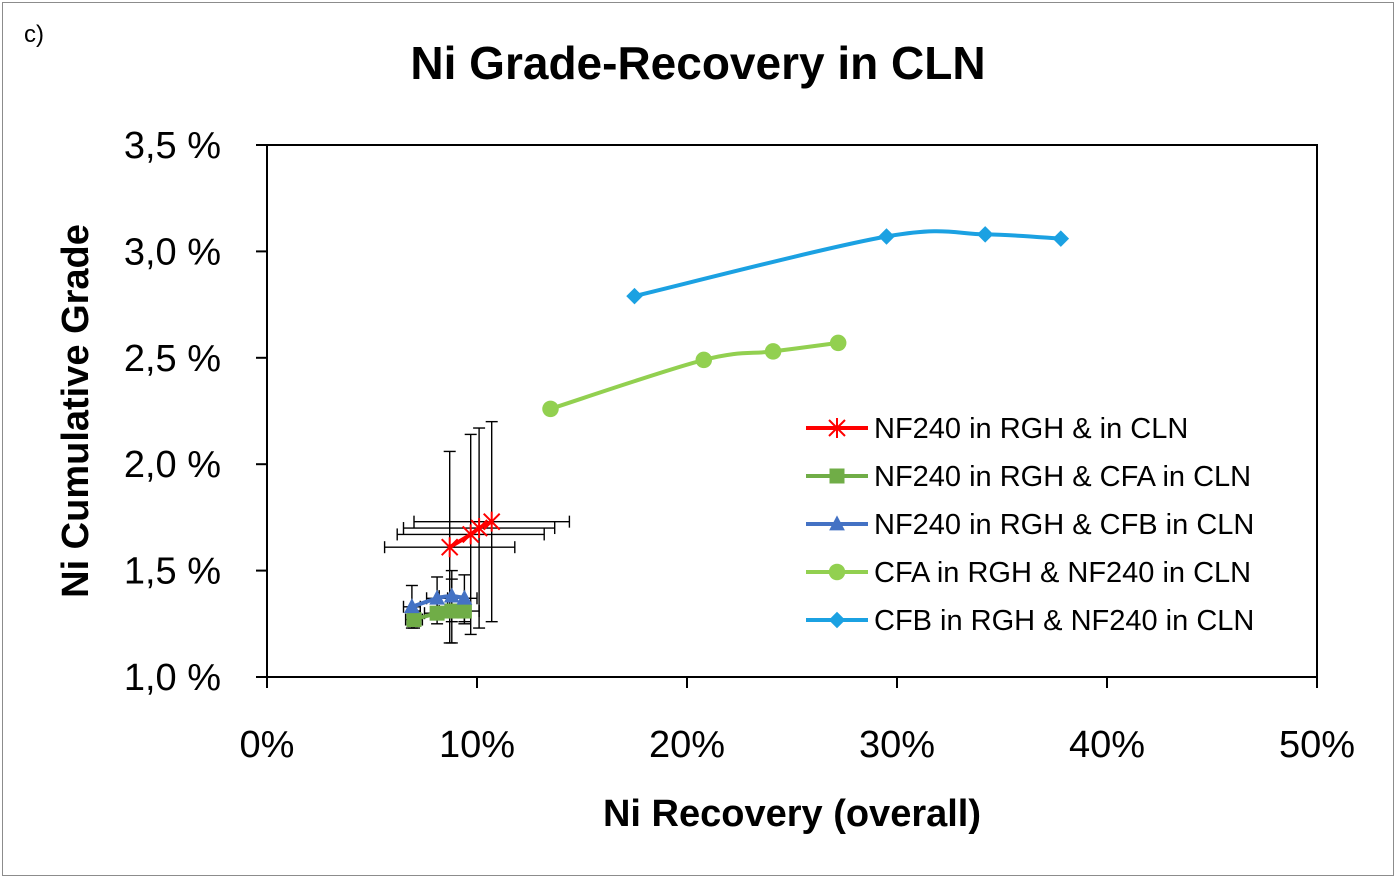 The width and height of the screenshot is (1398, 880). What do you see at coordinates (697, 63) in the screenshot?
I see `chart-title: Ni Grade-Recovery in CLN` at bounding box center [697, 63].